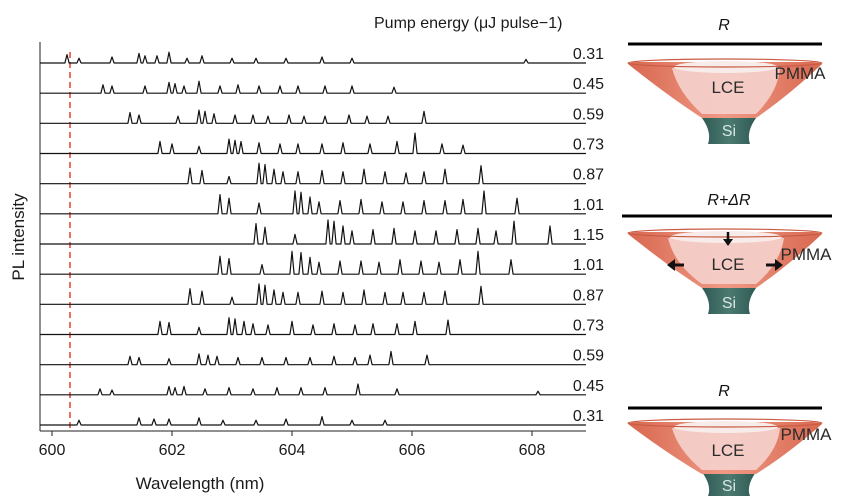 The height and width of the screenshot is (496, 847). What do you see at coordinates (588, 54) in the screenshot?
I see `energy-label-1: 0.31` at bounding box center [588, 54].